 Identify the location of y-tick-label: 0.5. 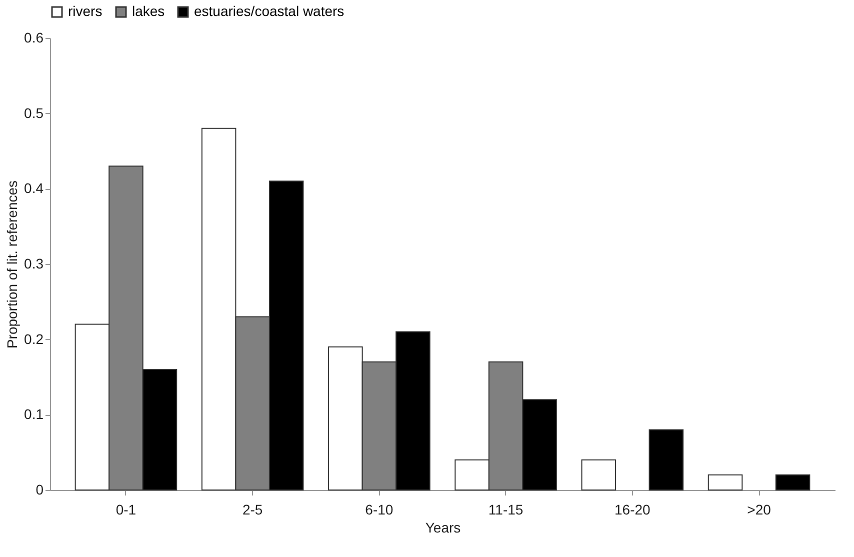
(34, 112).